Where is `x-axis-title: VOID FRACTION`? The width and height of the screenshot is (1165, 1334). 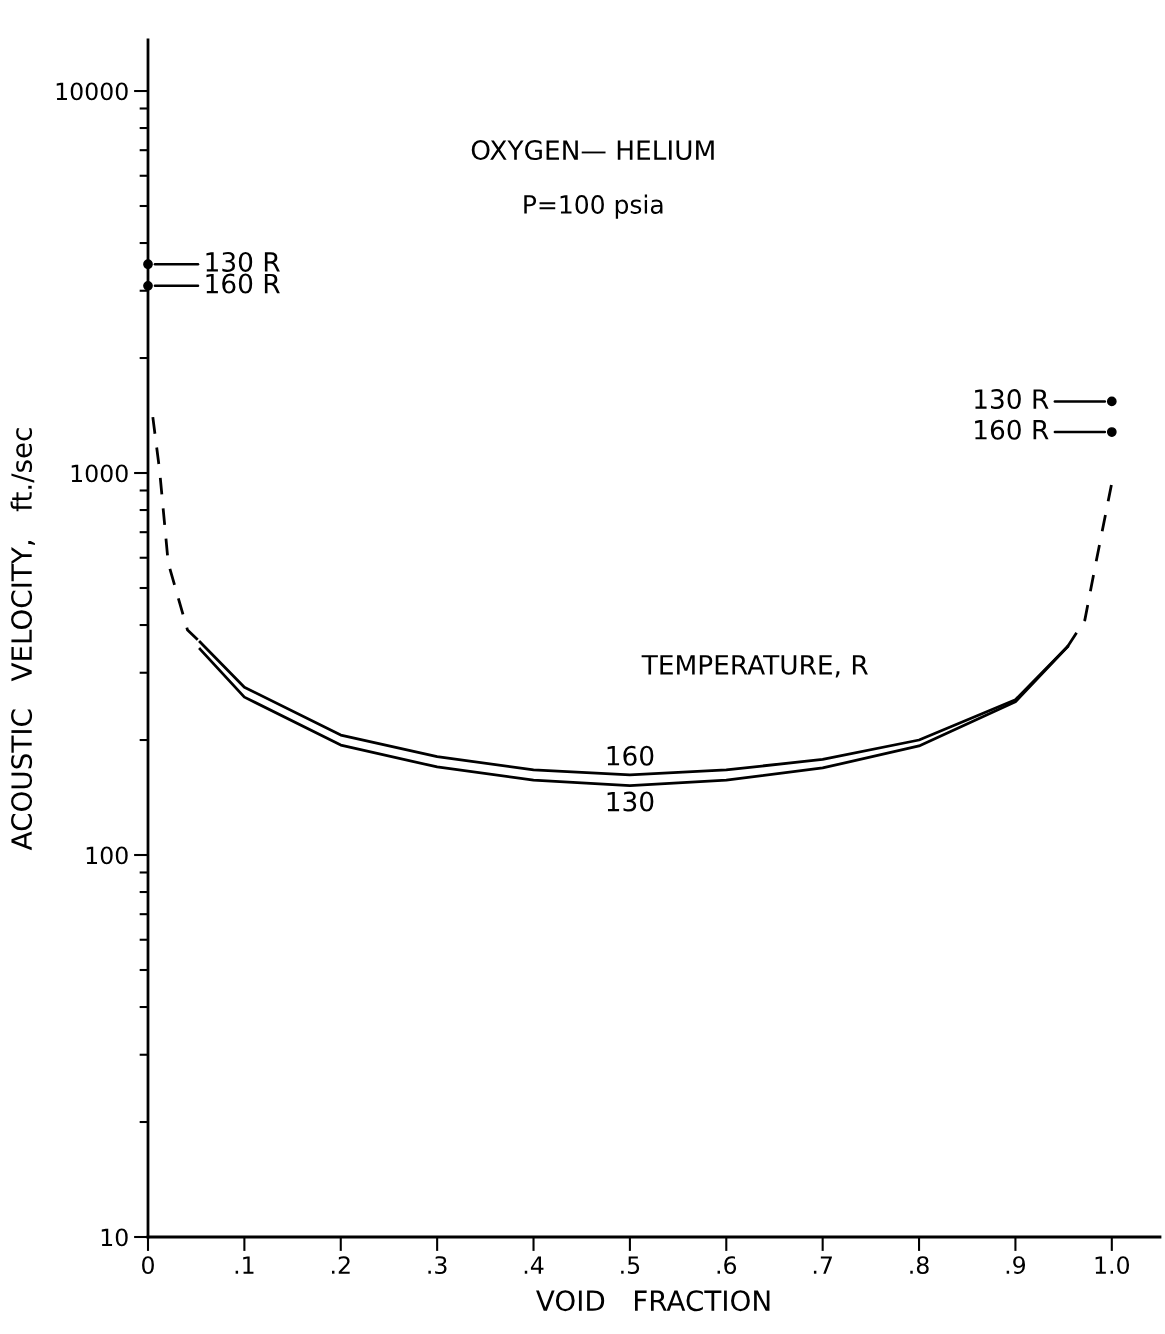
x-axis-title: VOID FRACTION is located at coordinates (653, 1301).